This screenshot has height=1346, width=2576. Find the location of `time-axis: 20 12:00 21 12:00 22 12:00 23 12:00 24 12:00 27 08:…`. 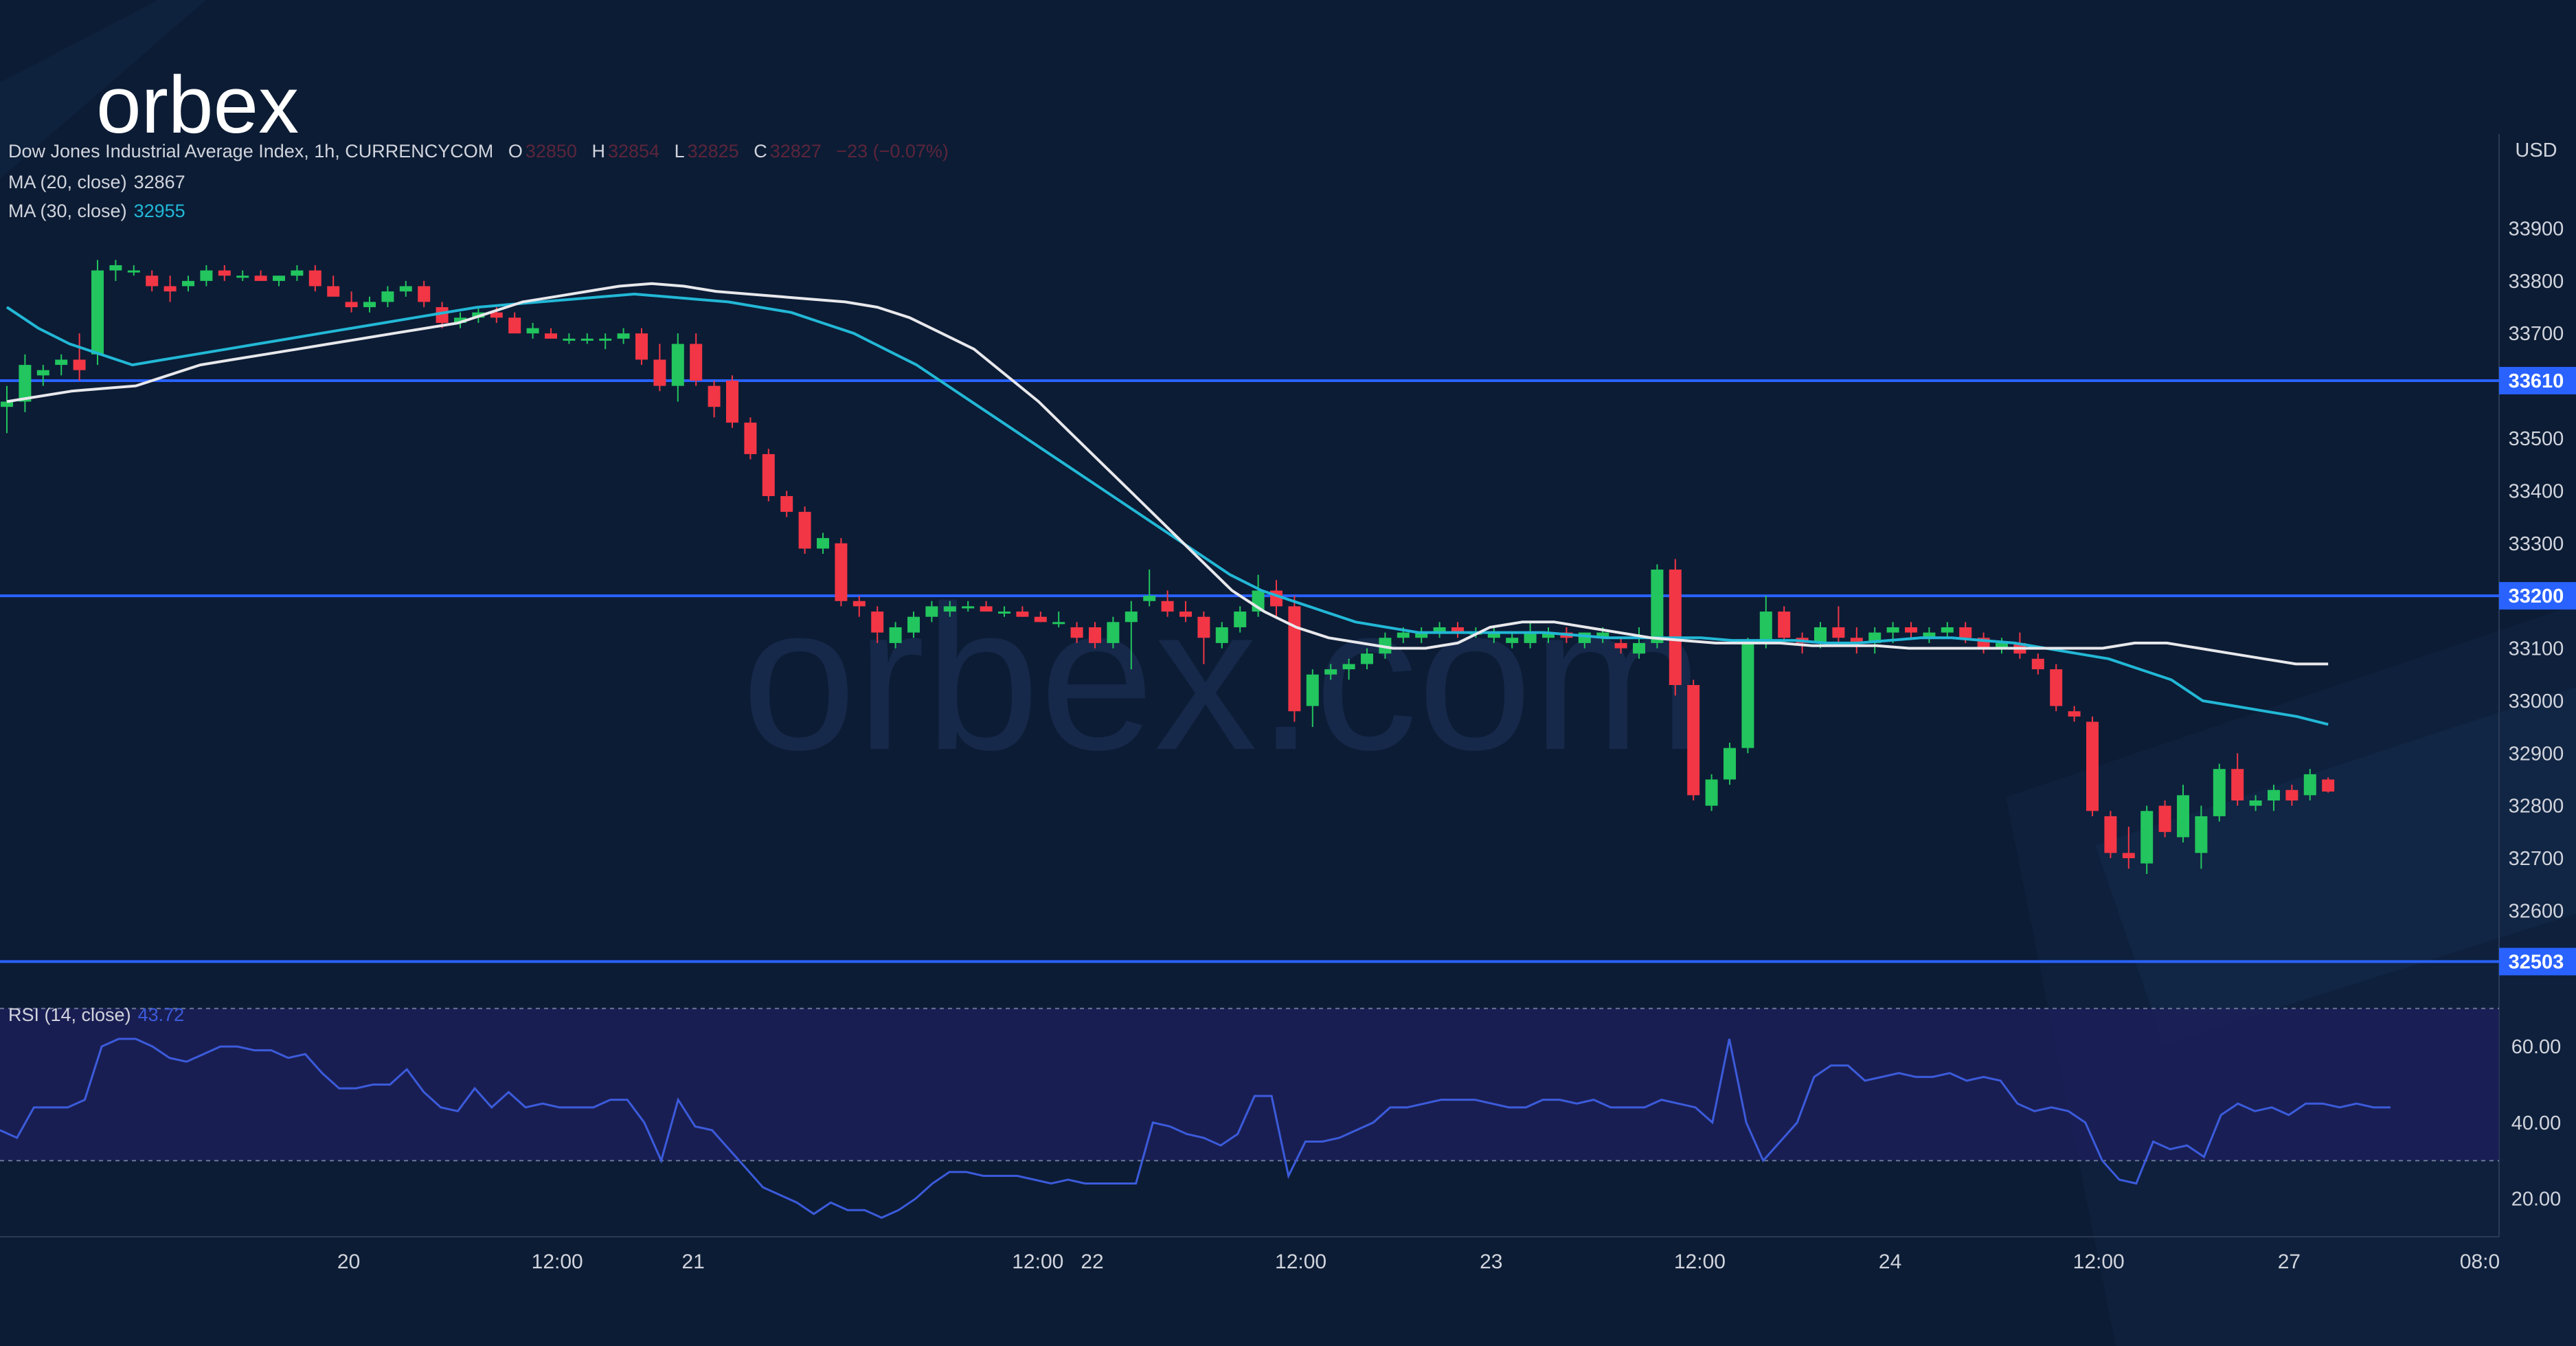

time-axis: 20 12:00 21 12:00 22 12:00 23 12:00 24 12:00 27 08:… is located at coordinates (1418, 1261).